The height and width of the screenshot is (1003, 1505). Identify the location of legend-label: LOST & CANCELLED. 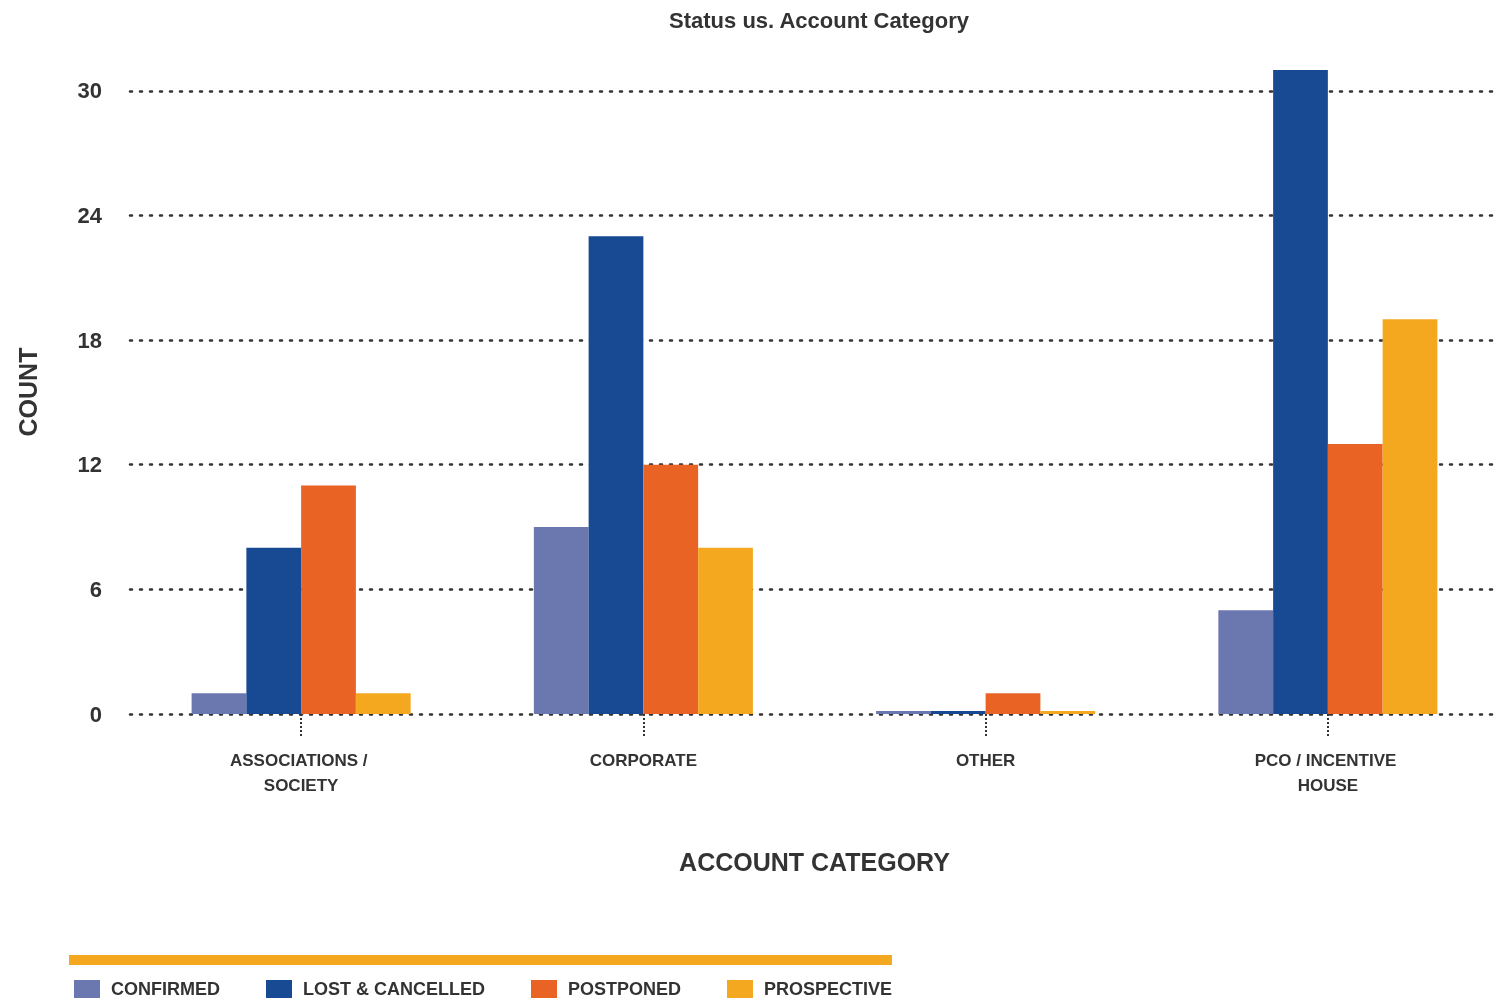
(393, 989).